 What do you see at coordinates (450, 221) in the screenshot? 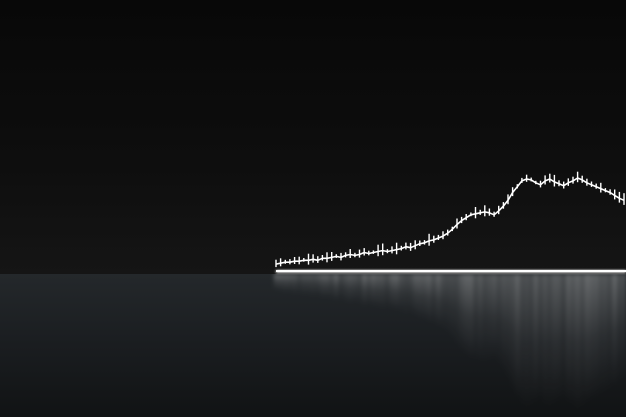
I see `price-path` at bounding box center [450, 221].